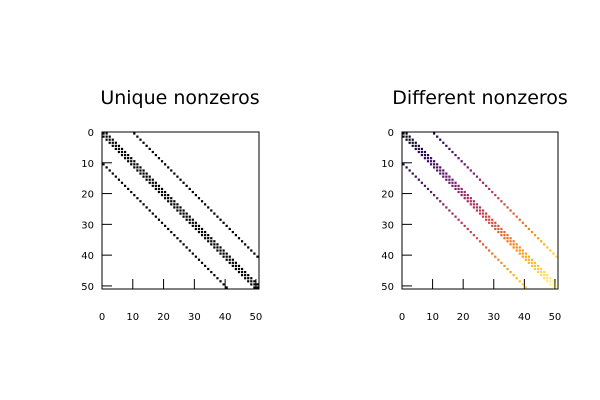 This screenshot has height=400, width=600. Describe the element at coordinates (102, 317) in the screenshot. I see `x-tick-label: 0` at that location.